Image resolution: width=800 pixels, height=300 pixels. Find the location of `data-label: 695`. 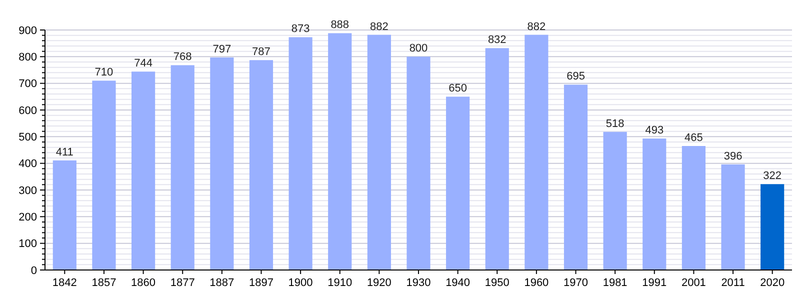

data-label: 695 is located at coordinates (575, 76).